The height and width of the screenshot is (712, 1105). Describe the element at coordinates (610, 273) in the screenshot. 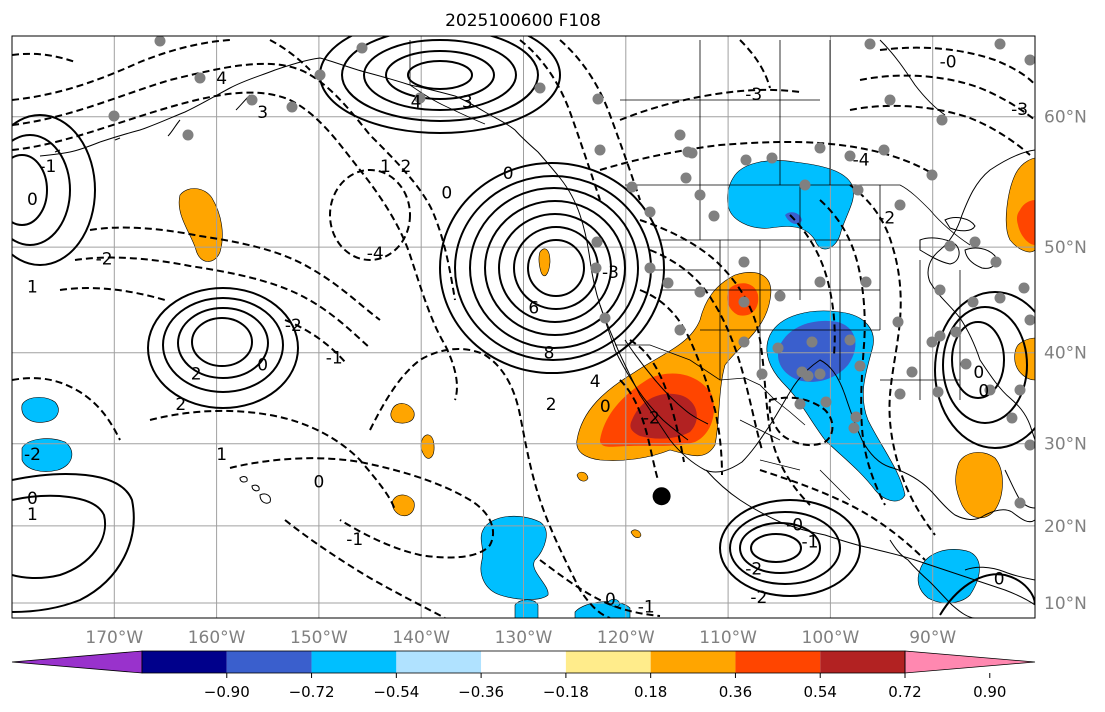

I see `contour-label: -3` at that location.